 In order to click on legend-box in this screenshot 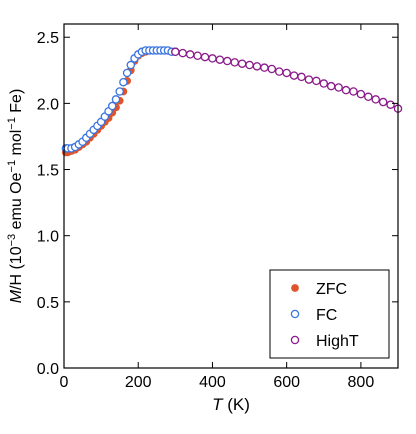, I will do `click(329, 314)`.